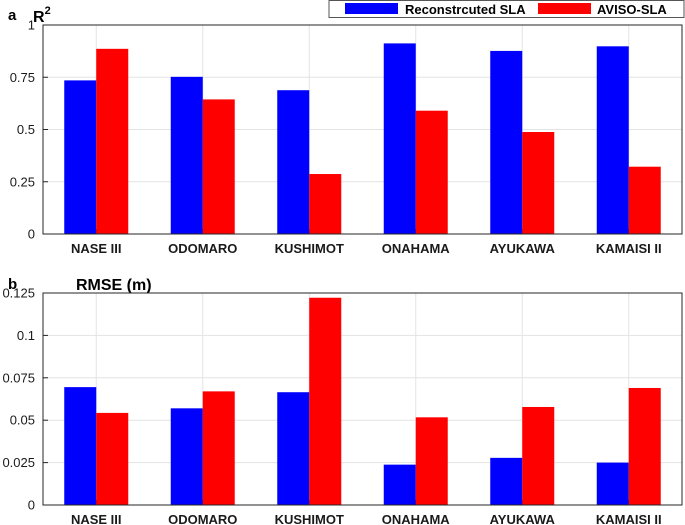 The height and width of the screenshot is (525, 685). I want to click on panel-b-title: RMSE (m), so click(114, 285).